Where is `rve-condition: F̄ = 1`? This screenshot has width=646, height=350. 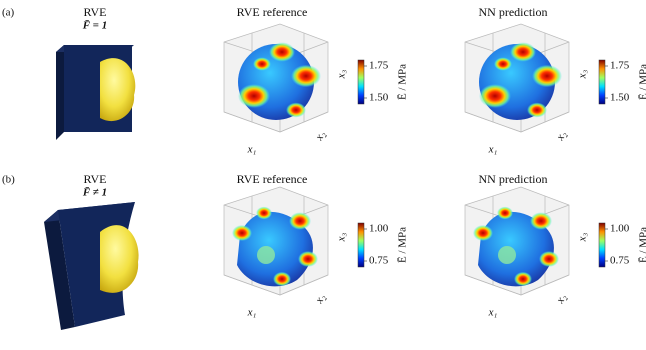 rve-condition: F̄ = 1 is located at coordinates (94, 26).